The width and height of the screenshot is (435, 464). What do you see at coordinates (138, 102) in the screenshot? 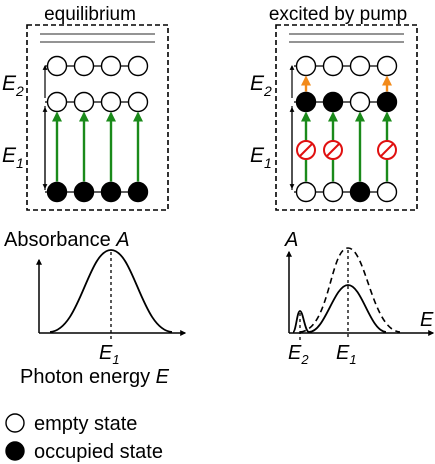
I see `left-middle-state-4-empty` at bounding box center [138, 102].